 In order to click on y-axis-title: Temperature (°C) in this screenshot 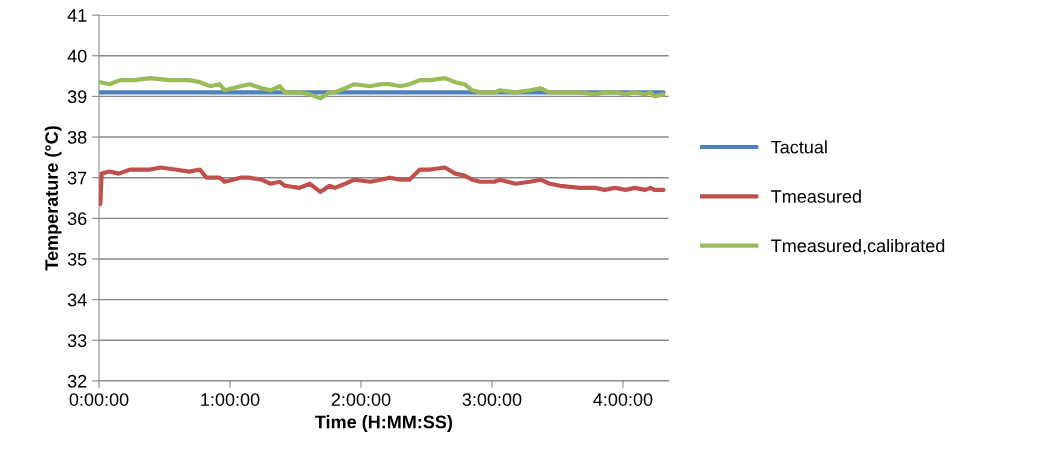, I will do `click(53, 198)`.